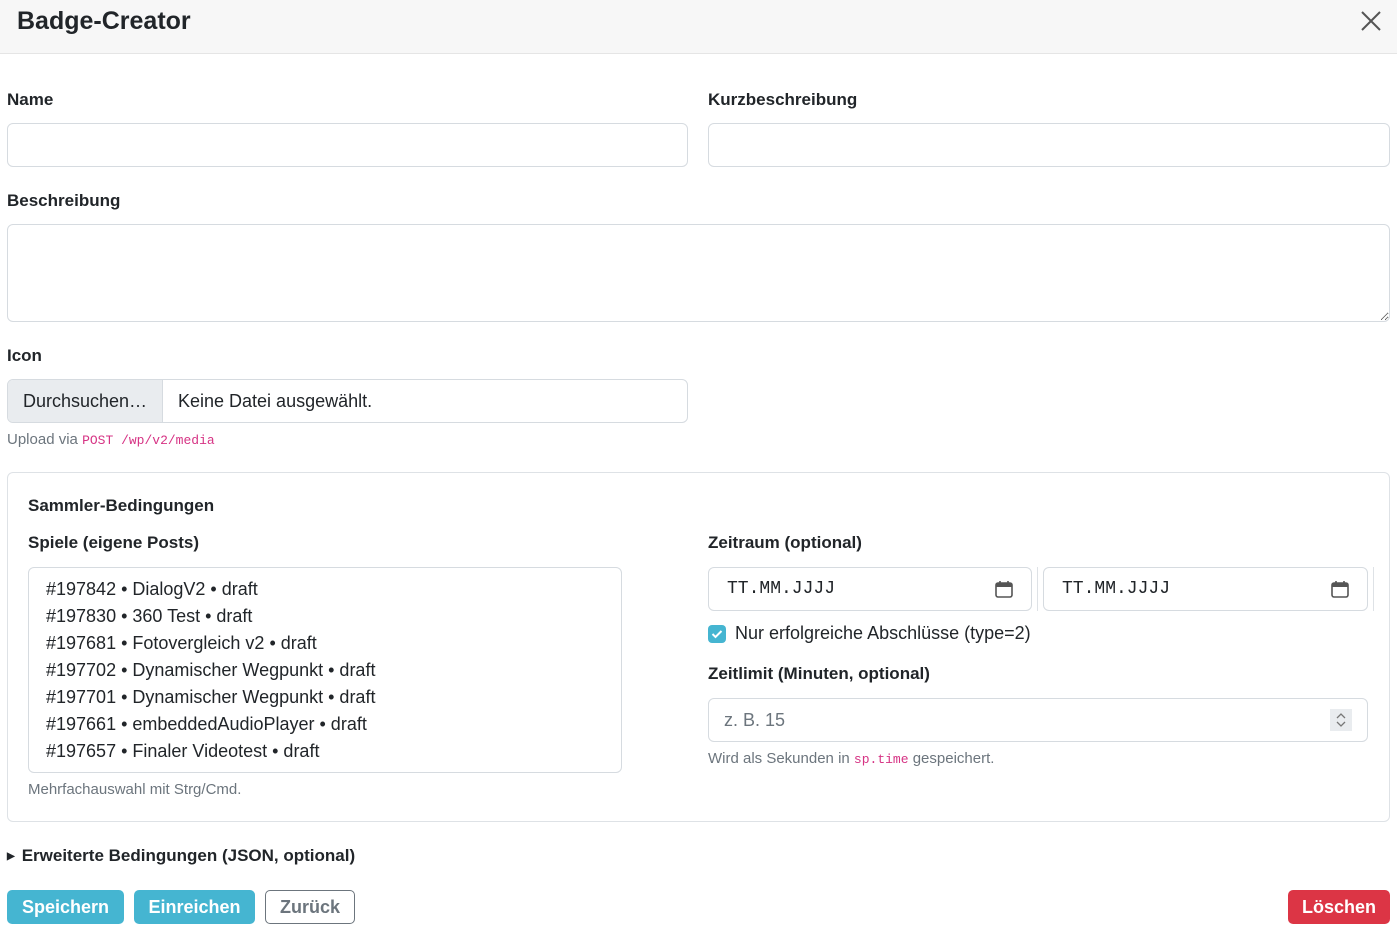 This screenshot has width=1397, height=935. I want to click on name-label: Name, so click(30, 99).